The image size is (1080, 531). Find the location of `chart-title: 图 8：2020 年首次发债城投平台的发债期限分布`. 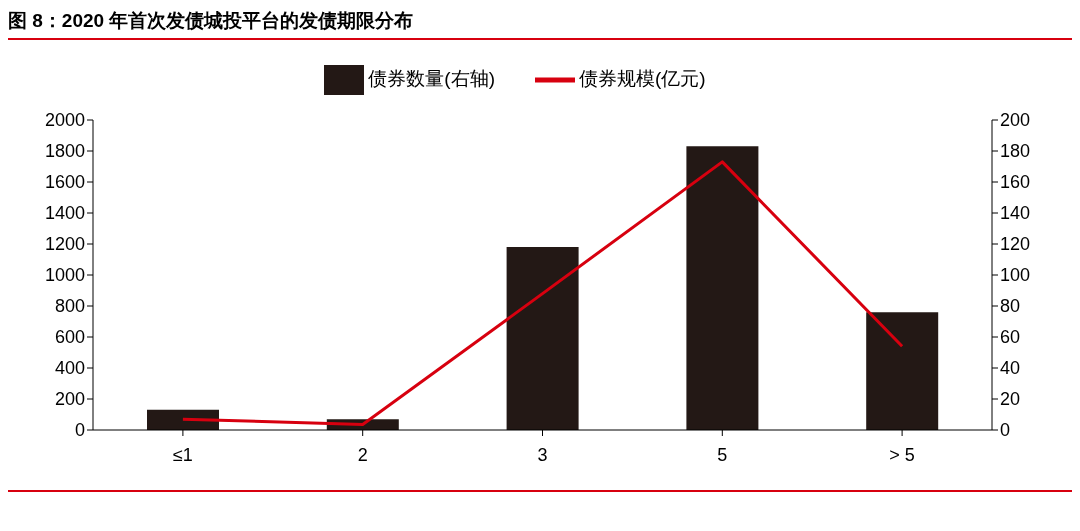

chart-title: 图 8：2020 年首次发债城投平台的发债期限分布 is located at coordinates (540, 24).